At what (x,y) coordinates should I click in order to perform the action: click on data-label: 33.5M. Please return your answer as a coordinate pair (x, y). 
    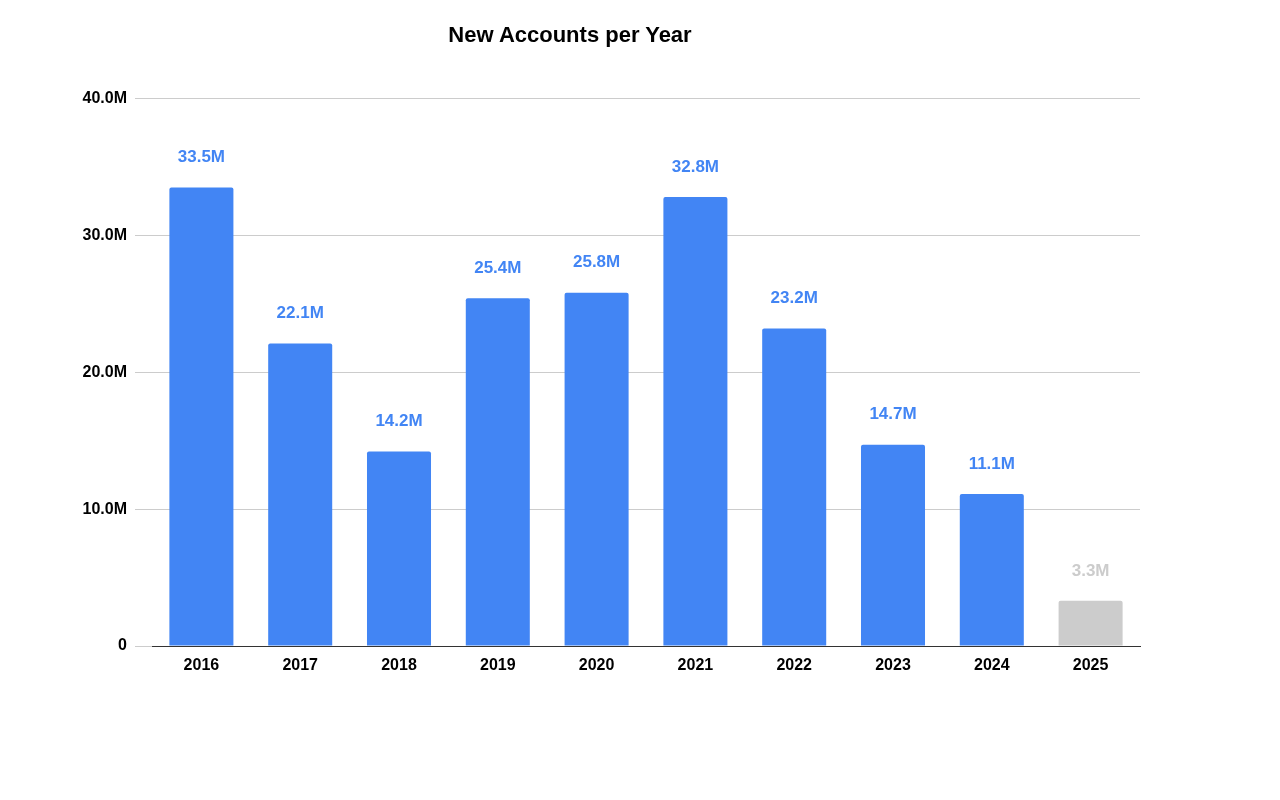
    Looking at the image, I should click on (201, 157).